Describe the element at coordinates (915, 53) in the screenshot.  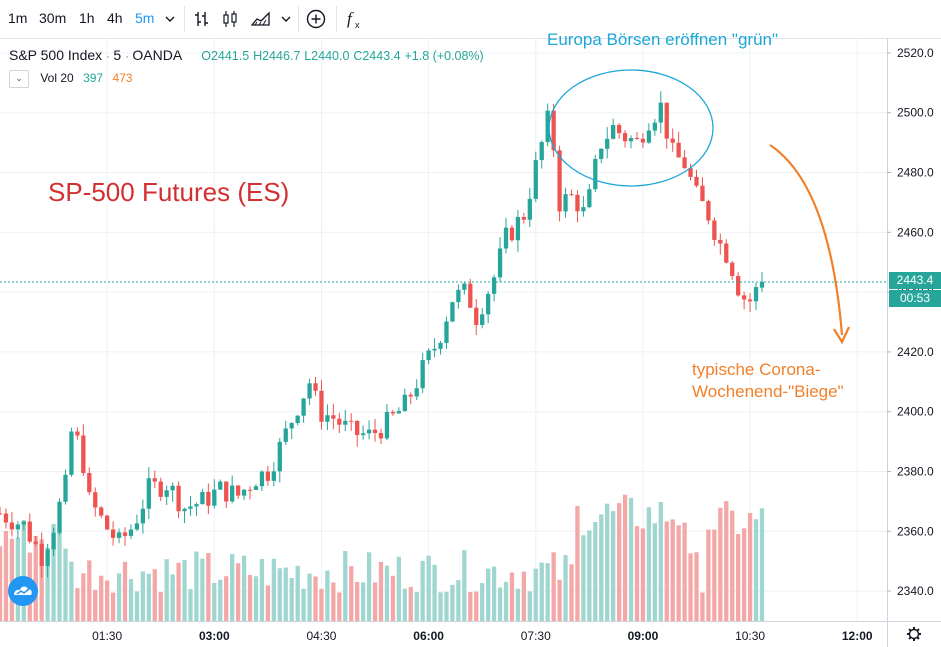
I see `y-tick-label: 2520.0` at that location.